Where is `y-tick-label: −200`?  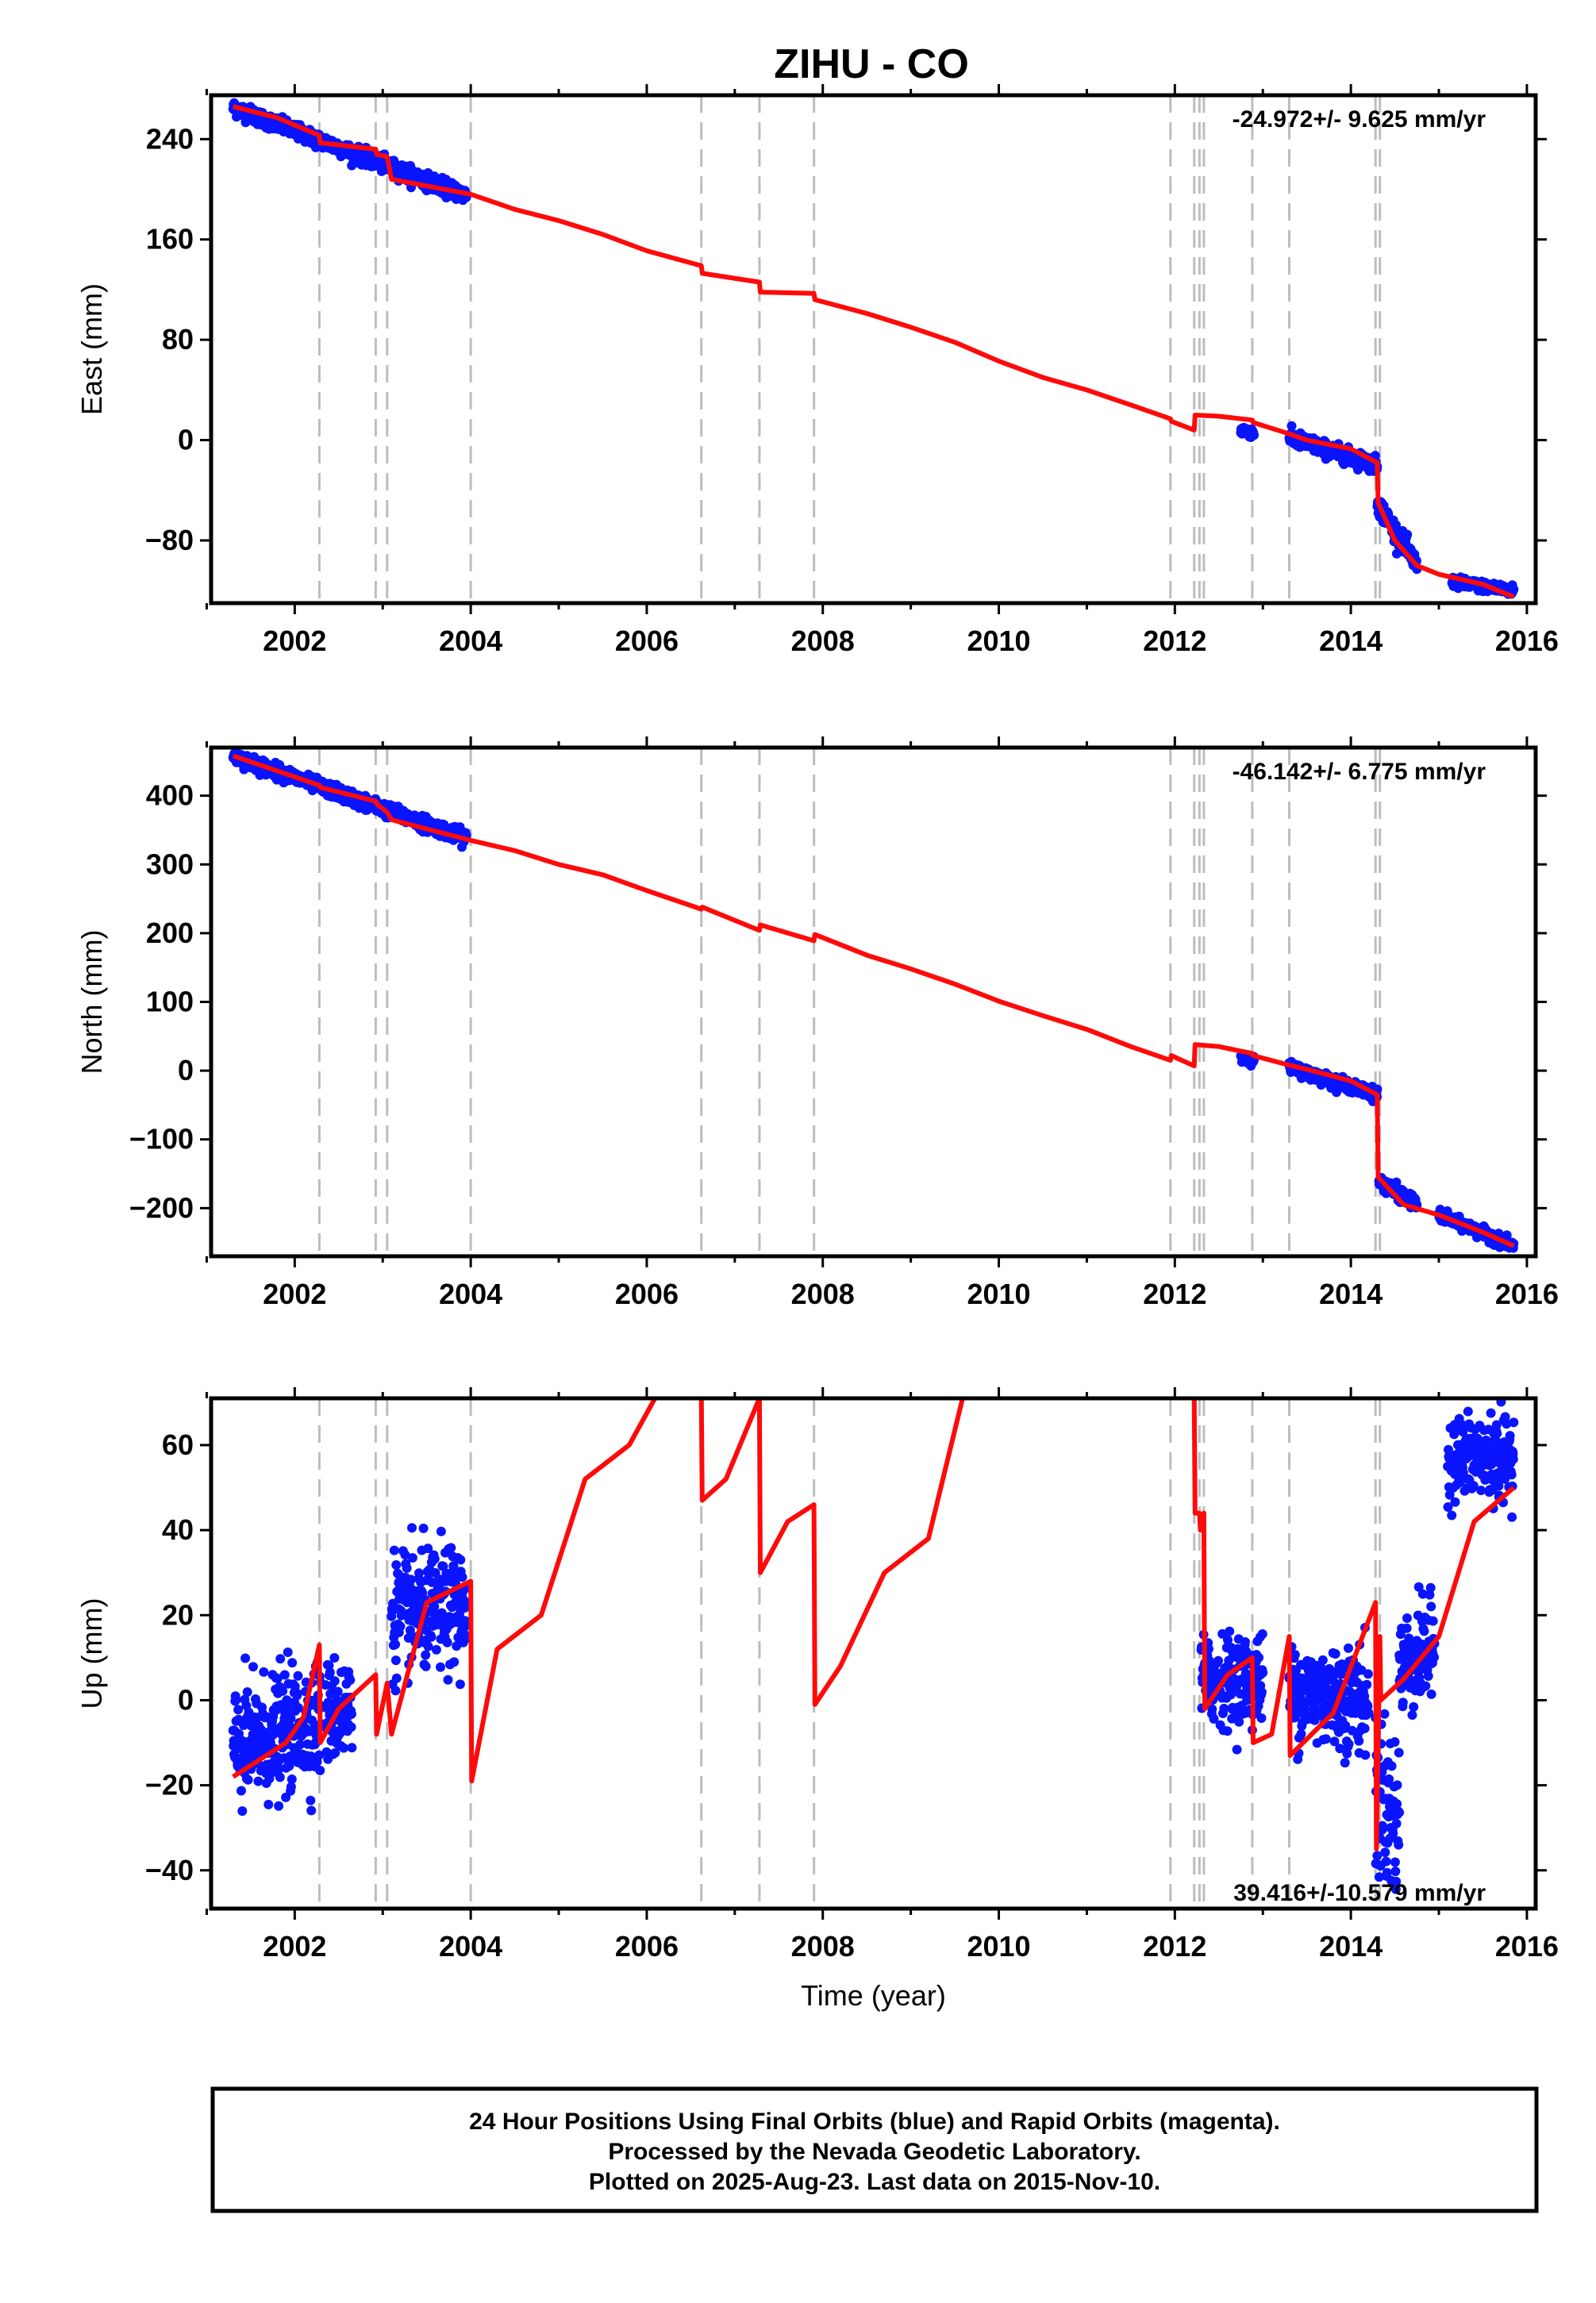
y-tick-label: −200 is located at coordinates (161, 1207).